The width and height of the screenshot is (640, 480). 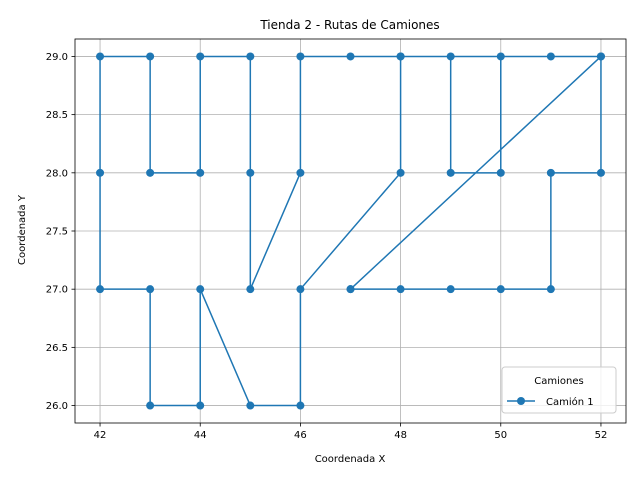 What do you see at coordinates (57, 348) in the screenshot?
I see `y-tick-label: 26.5` at bounding box center [57, 348].